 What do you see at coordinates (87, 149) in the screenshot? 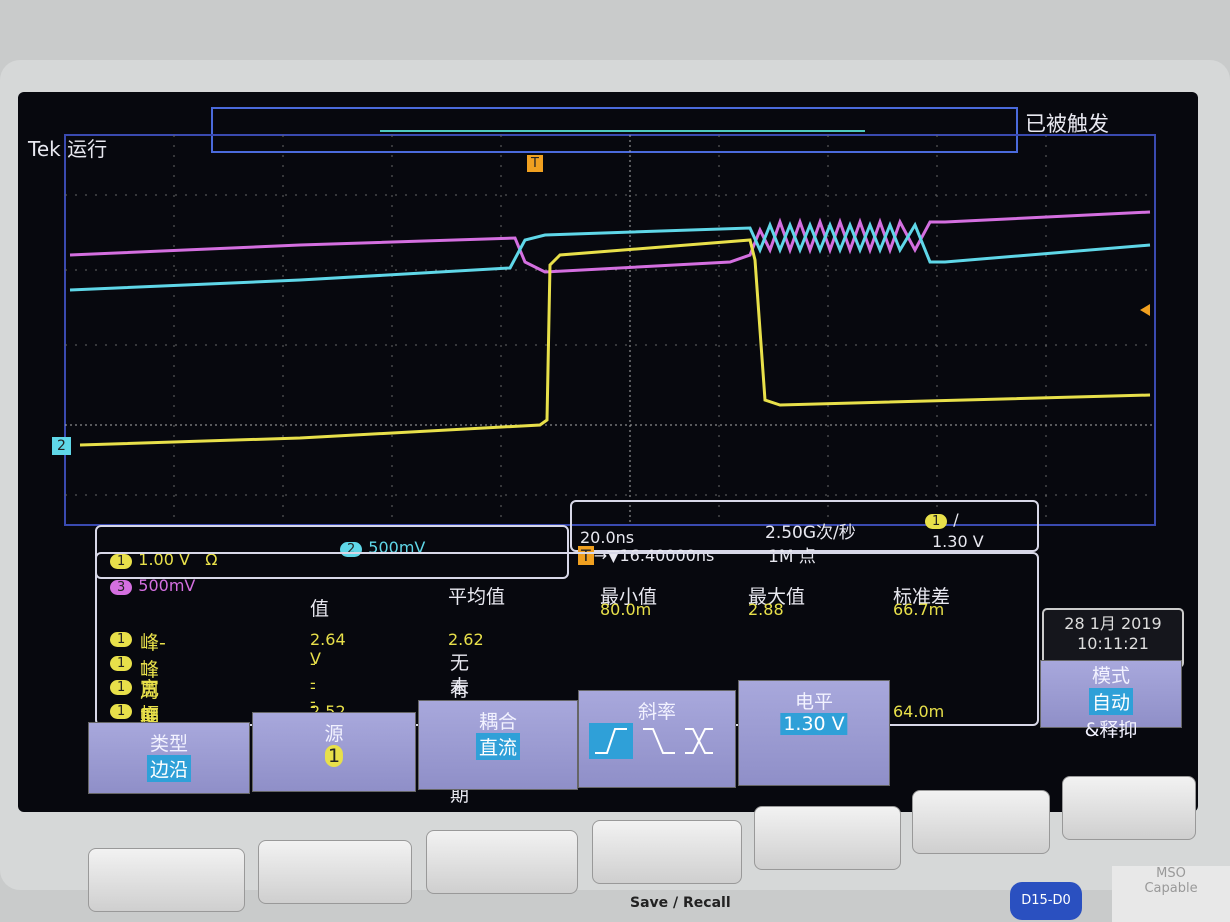
I see `run-status: 运行` at bounding box center [87, 149].